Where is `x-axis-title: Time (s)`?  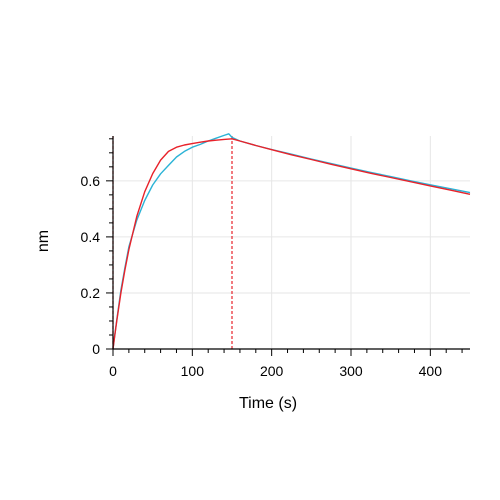
x-axis-title: Time (s) is located at coordinates (268, 403).